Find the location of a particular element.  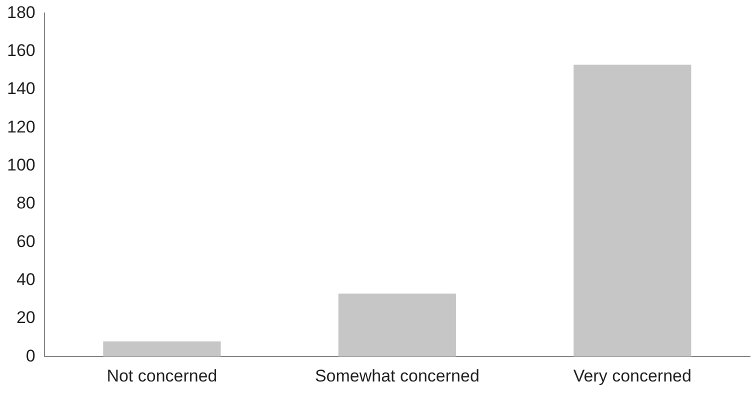

y-tick-label: 180 is located at coordinates (21, 12).